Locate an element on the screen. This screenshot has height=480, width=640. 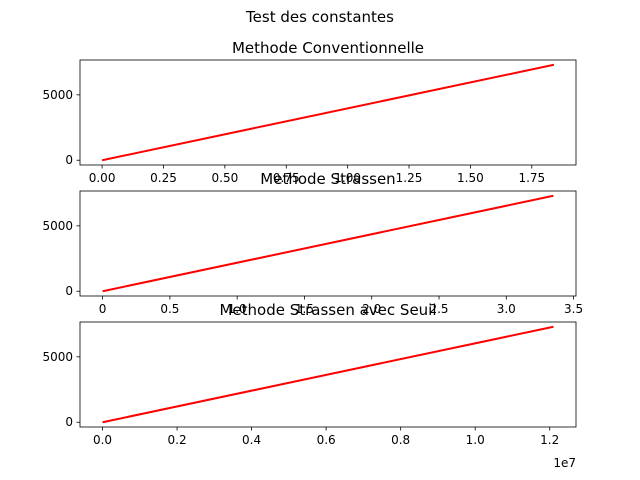
x-tick-label: 0.4 is located at coordinates (251, 440).